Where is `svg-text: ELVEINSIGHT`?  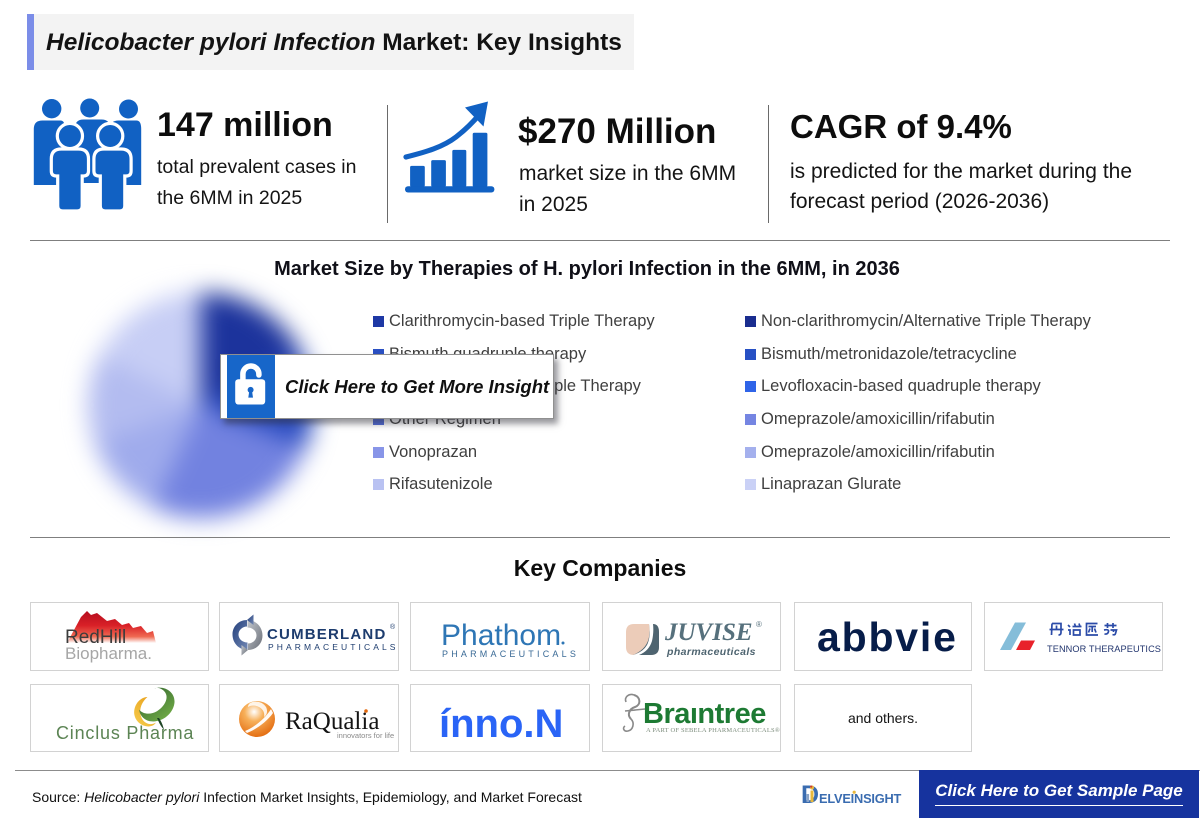 svg-text: ELVEINSIGHT is located at coordinates (860, 798).